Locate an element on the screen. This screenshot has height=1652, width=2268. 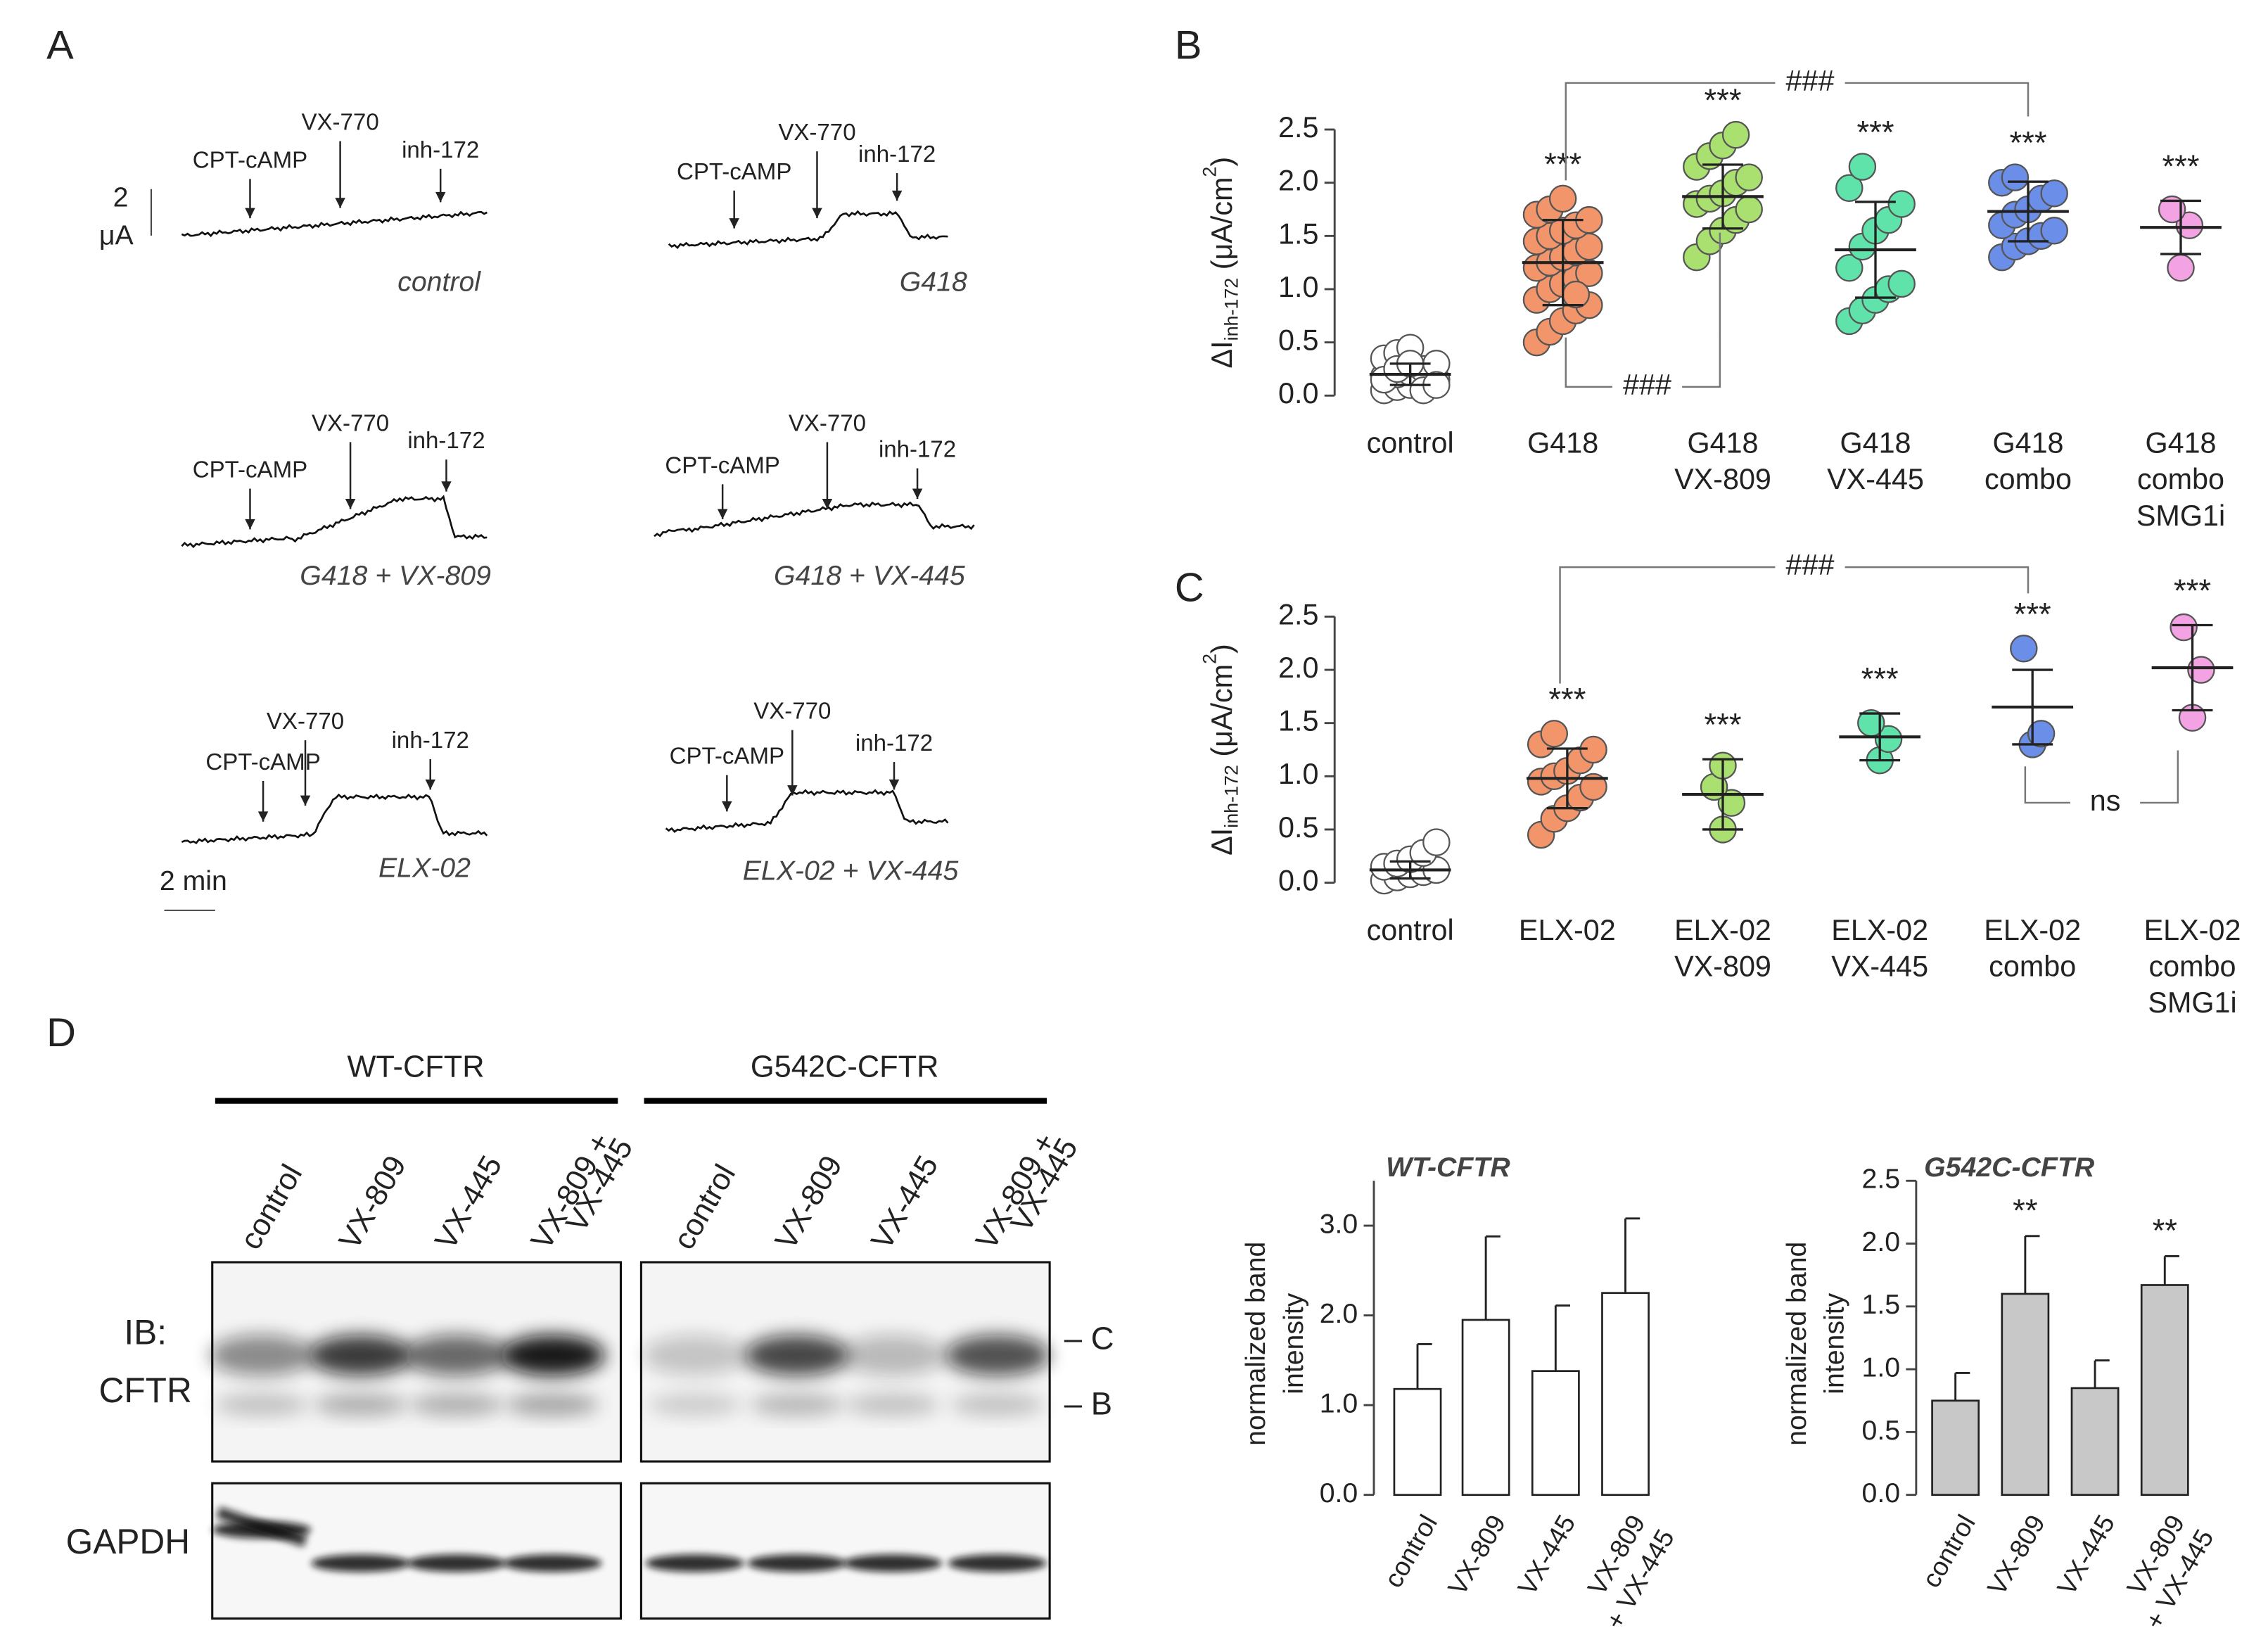
panel-label: A is located at coordinates (60, 45).